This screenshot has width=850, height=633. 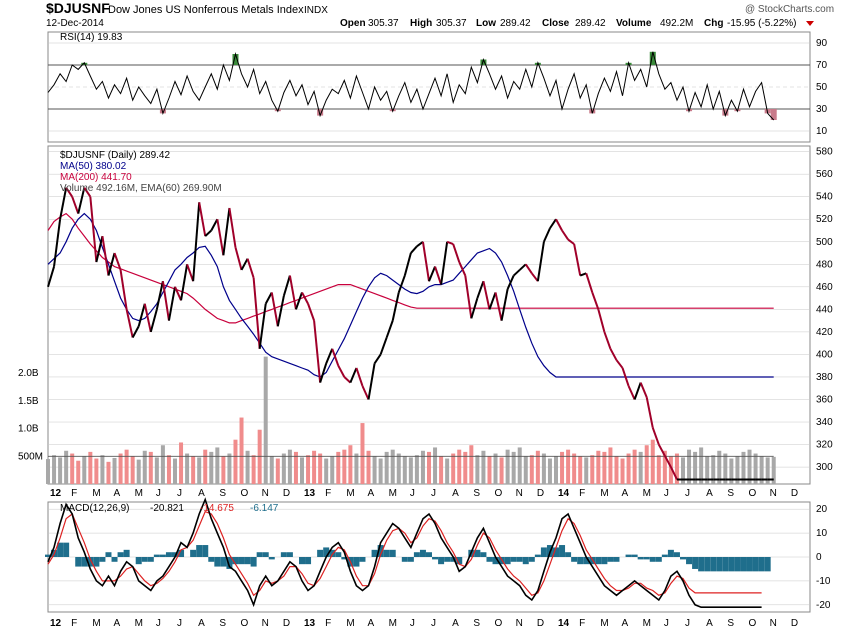 What do you see at coordinates (28, 401) in the screenshot?
I see `volume-tick-label: 1.5B` at bounding box center [28, 401].